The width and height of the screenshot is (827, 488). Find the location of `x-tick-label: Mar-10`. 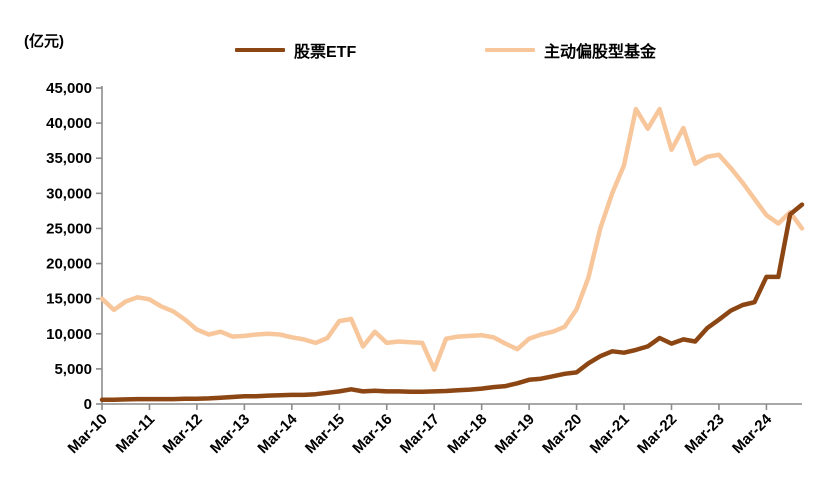

x-tick-label: Mar-10 is located at coordinates (88, 434).